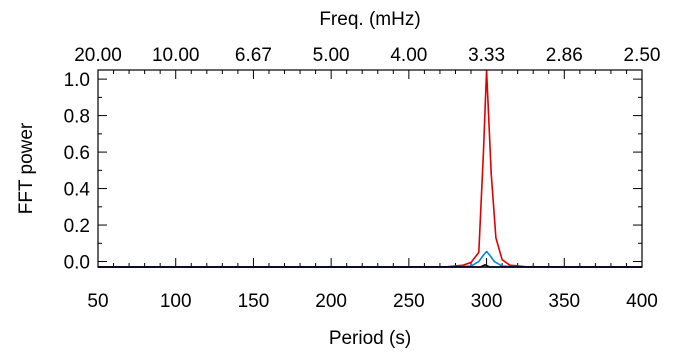 The height and width of the screenshot is (355, 680). I want to click on y-tick-label: 0.6, so click(77, 153).